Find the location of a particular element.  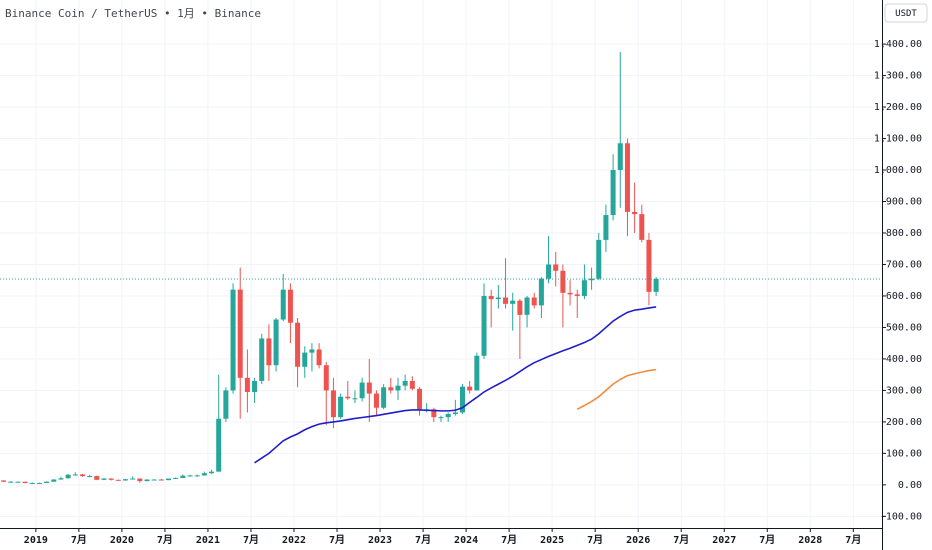

y-tick-label: 200.00 is located at coordinates (904, 422).